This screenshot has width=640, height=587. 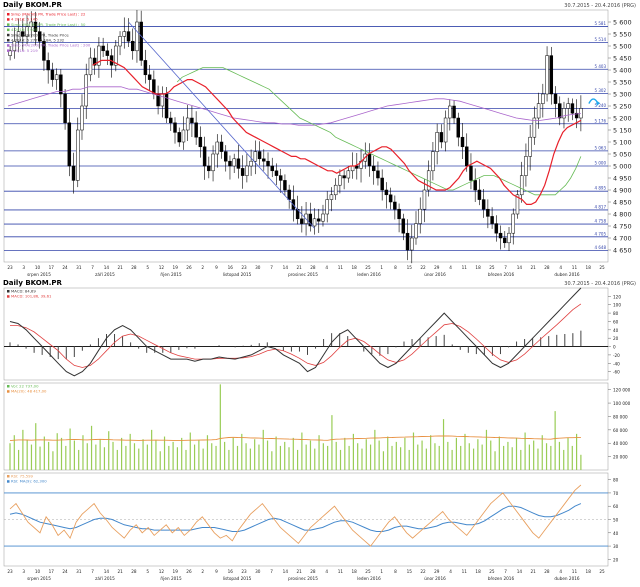 I want to click on price-xtick-label: 15, so click(x=410, y=267).